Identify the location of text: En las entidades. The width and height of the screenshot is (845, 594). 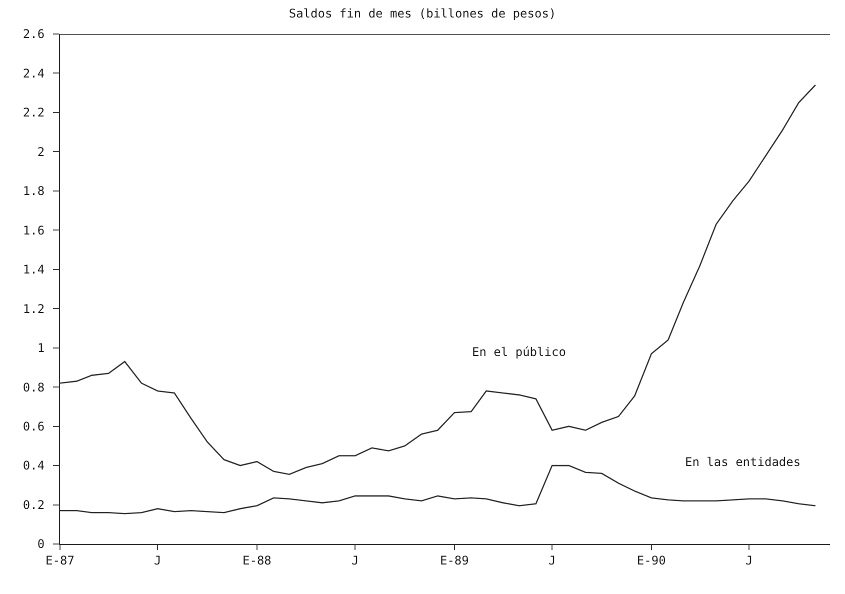
(743, 462).